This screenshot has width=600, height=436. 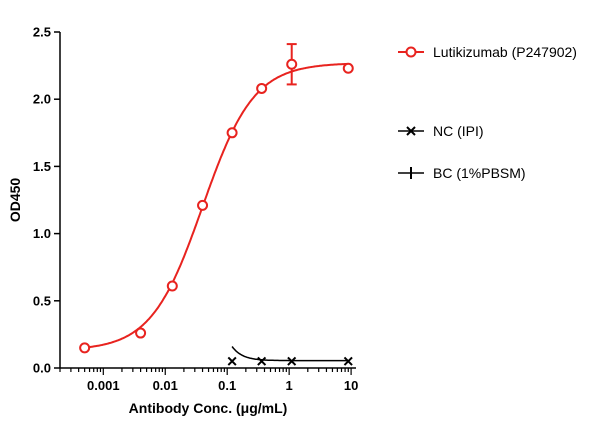 I want to click on legend-item-bc: BC (1%PBSM), so click(x=462, y=173).